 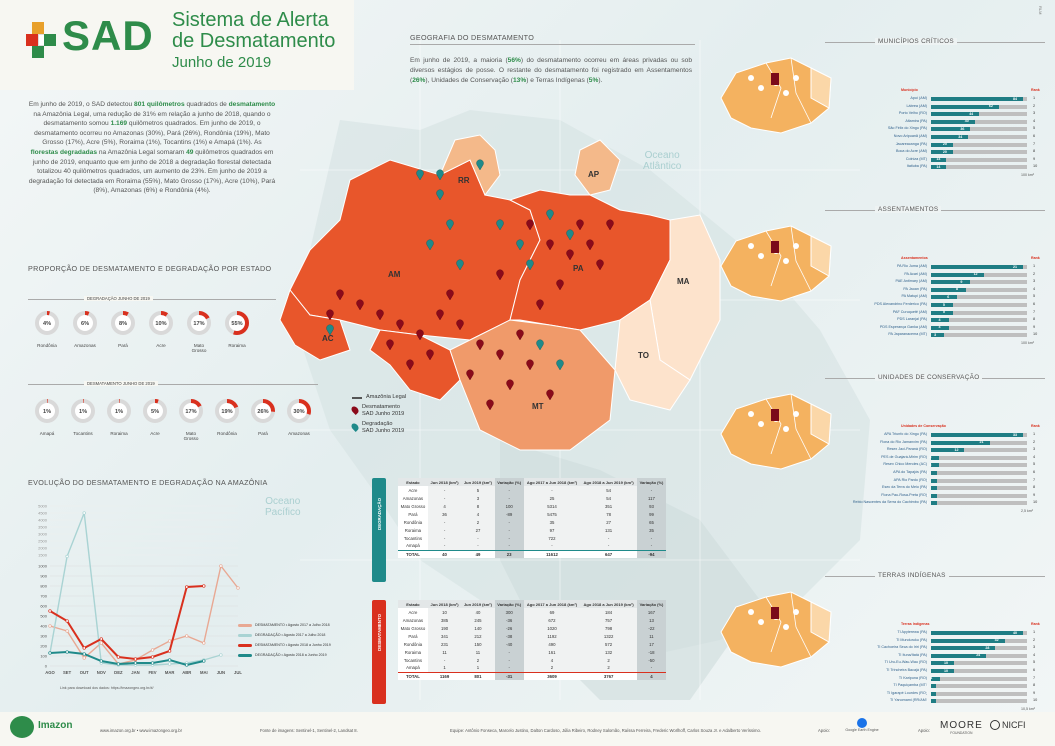 I want to click on y-tick-label: 500, so click(x=43, y=616).